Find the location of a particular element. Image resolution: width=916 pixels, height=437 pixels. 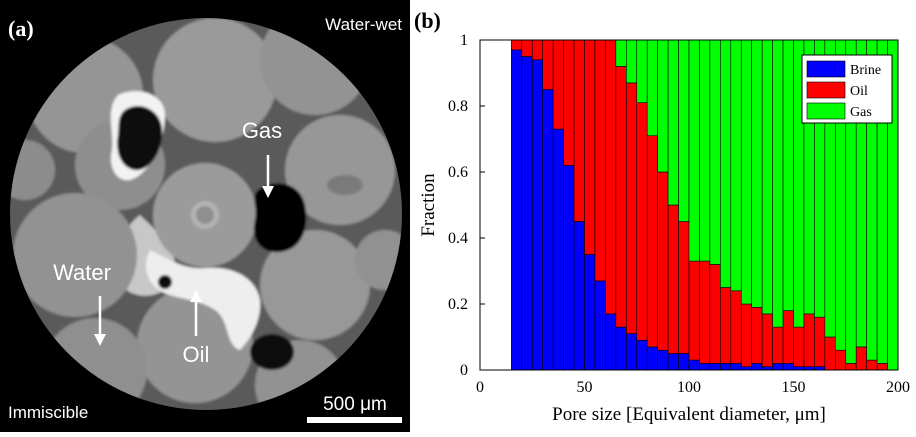

x-tick-label: 200 is located at coordinates (898, 387).